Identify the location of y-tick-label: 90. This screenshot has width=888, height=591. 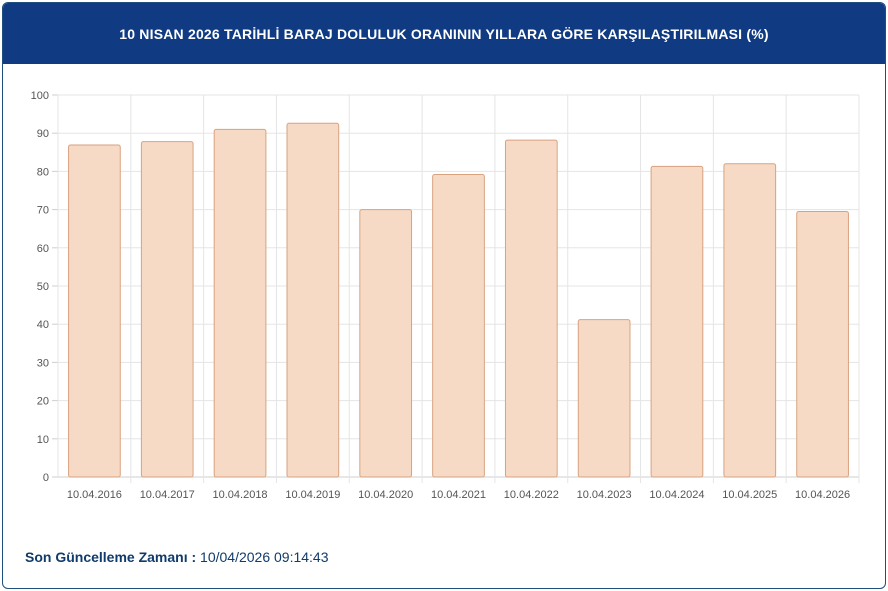
(43, 134).